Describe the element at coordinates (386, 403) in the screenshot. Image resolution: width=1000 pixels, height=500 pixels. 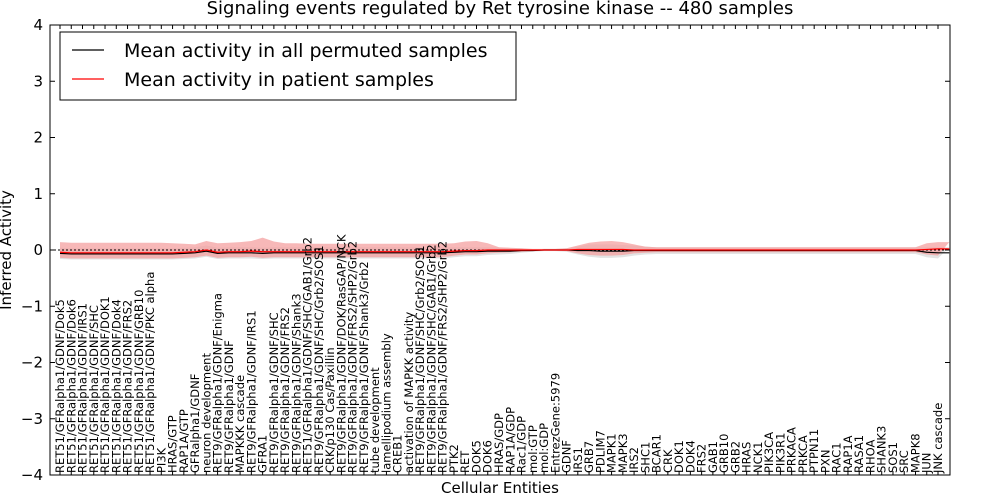
I see `x-tick-label: lamellipodium assembly` at that location.